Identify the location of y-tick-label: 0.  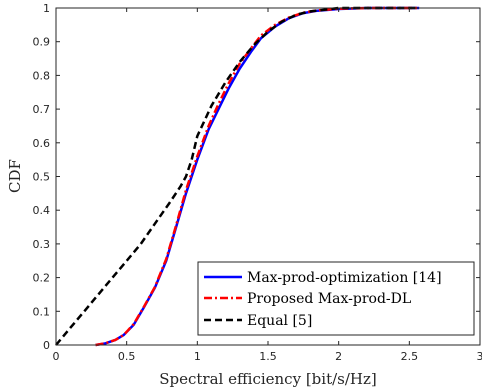
(46, 345).